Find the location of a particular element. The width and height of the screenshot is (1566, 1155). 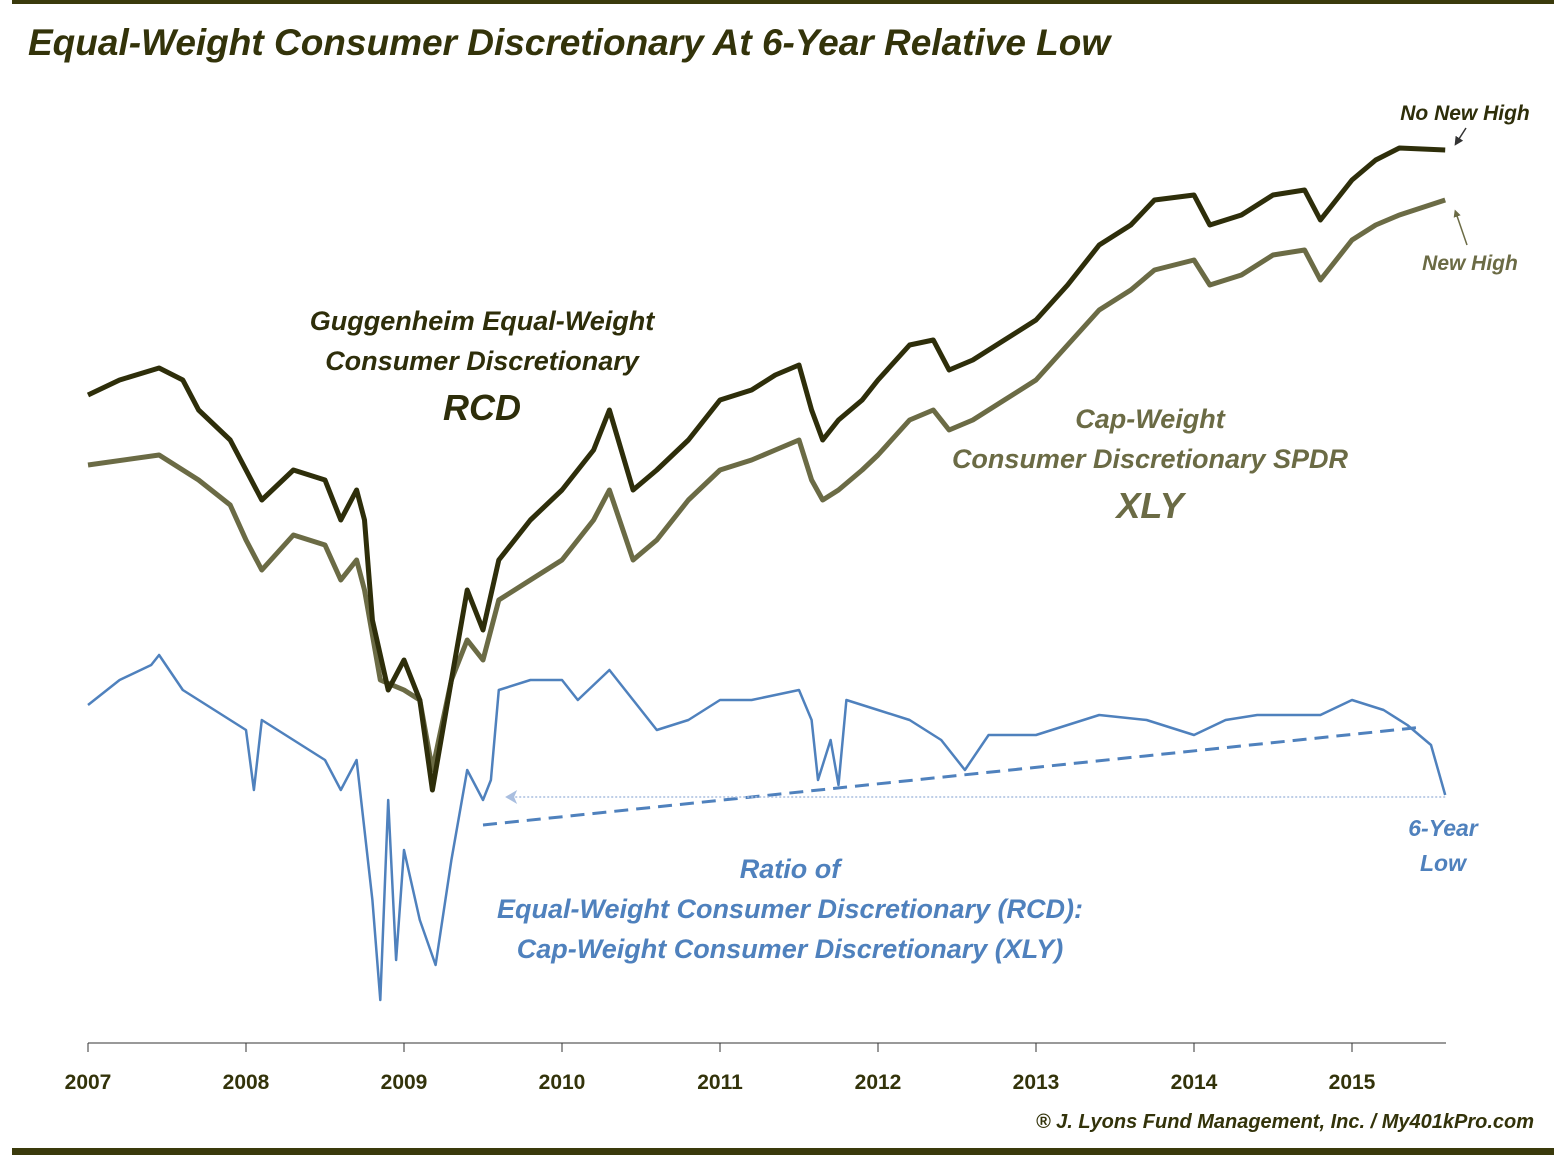

xly-label-line2: Consumer Discretionary SPDR is located at coordinates (1150, 459).